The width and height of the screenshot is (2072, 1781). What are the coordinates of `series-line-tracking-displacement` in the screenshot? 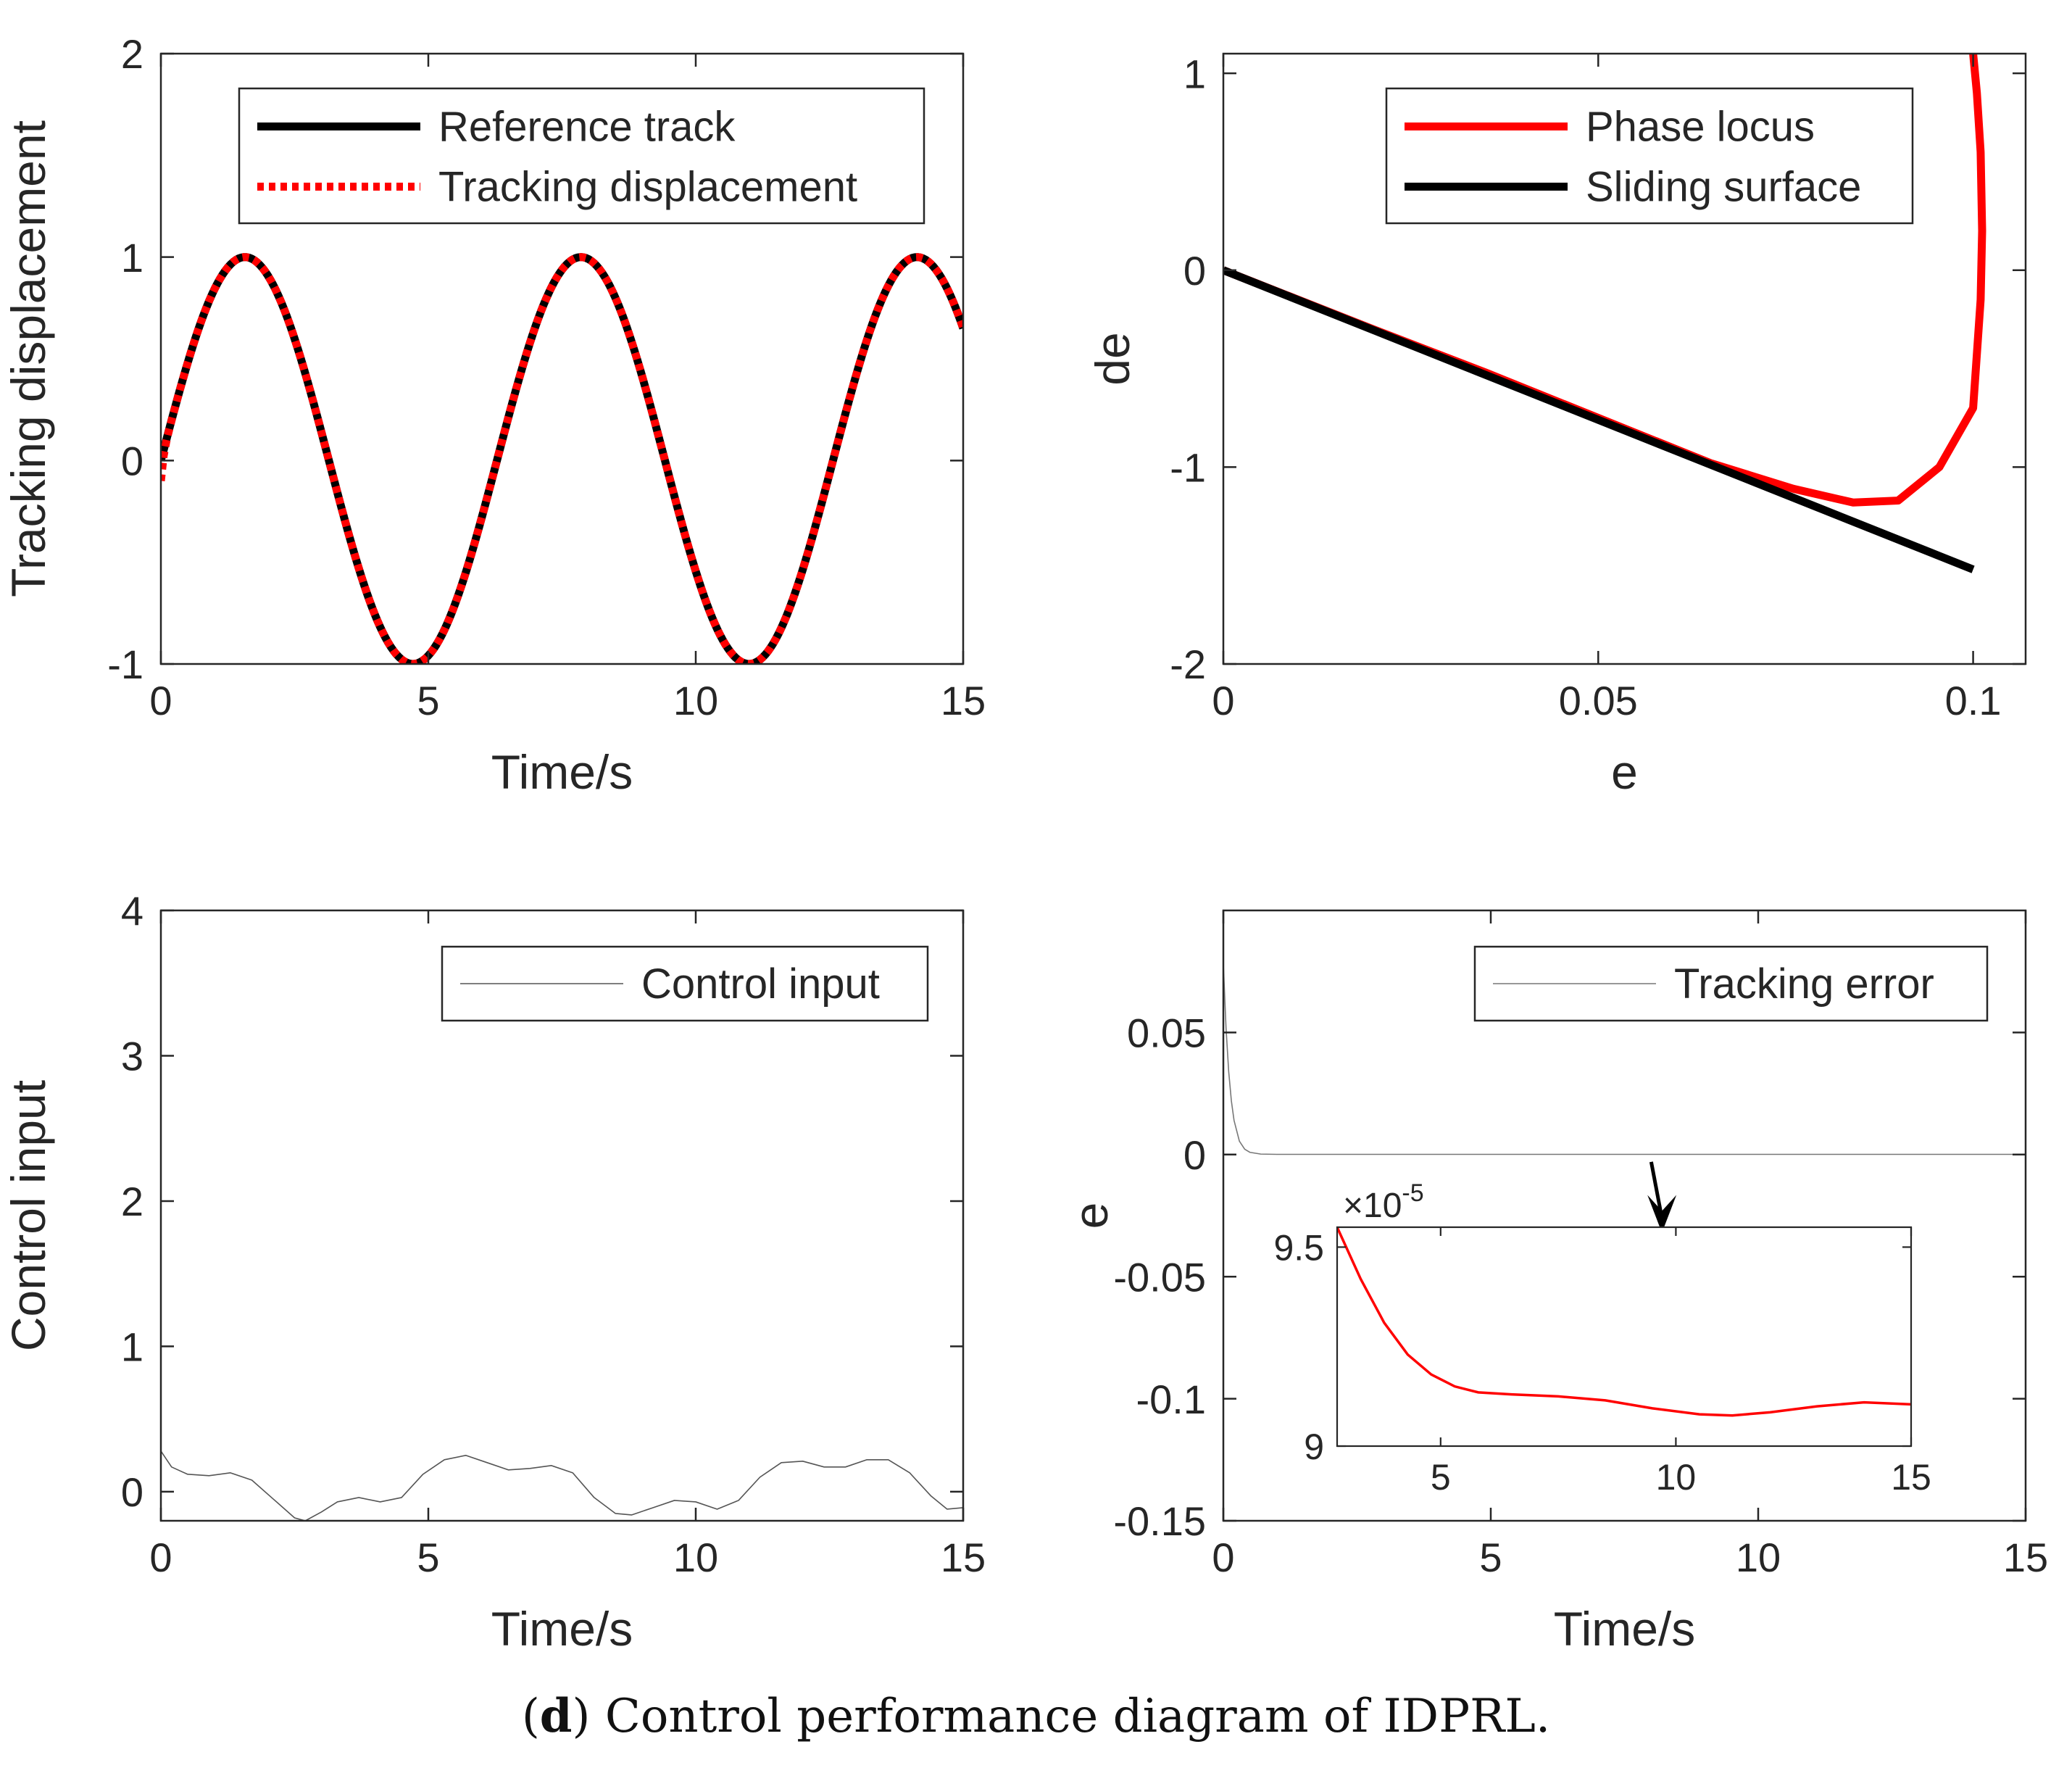 It's located at (562, 458).